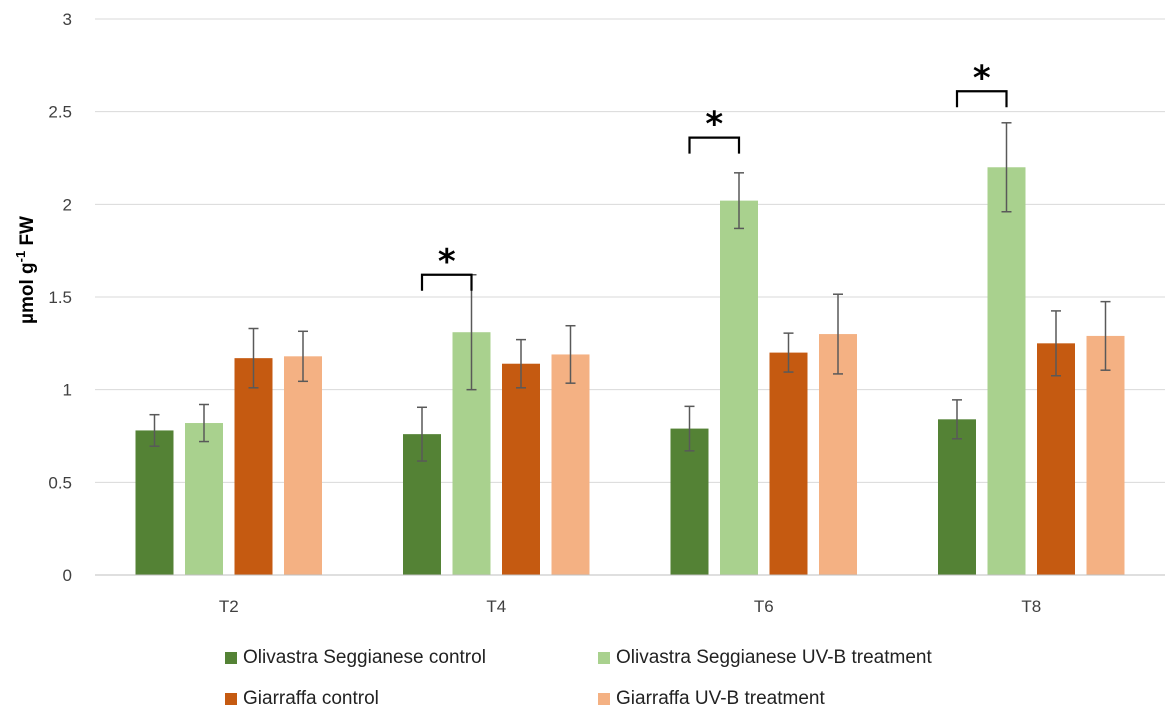 This screenshot has height=713, width=1176. I want to click on x-tick-label: T6, so click(764, 606).